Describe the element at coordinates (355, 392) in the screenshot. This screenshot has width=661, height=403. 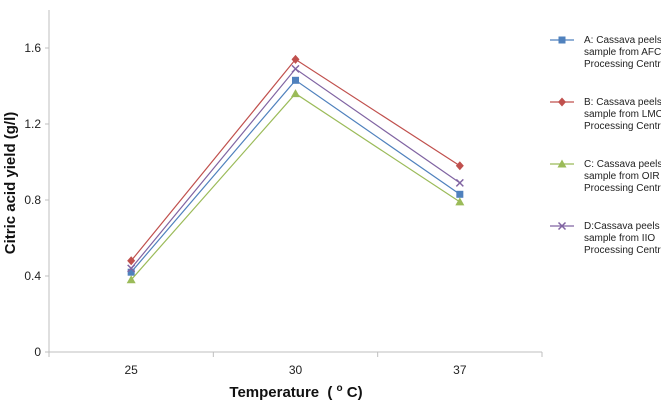
I see `x-axis-title-unit-close: C)` at that location.